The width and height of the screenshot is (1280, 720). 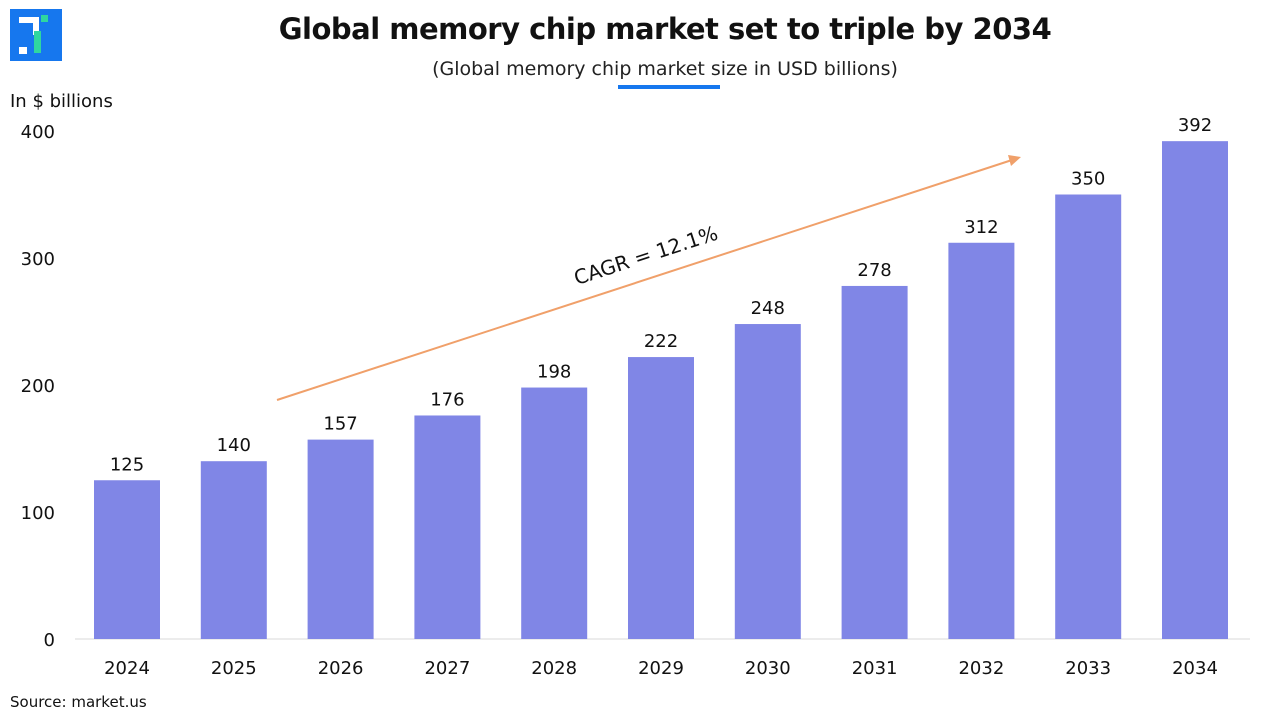 I want to click on y-tick-label: 100, so click(x=38, y=513).